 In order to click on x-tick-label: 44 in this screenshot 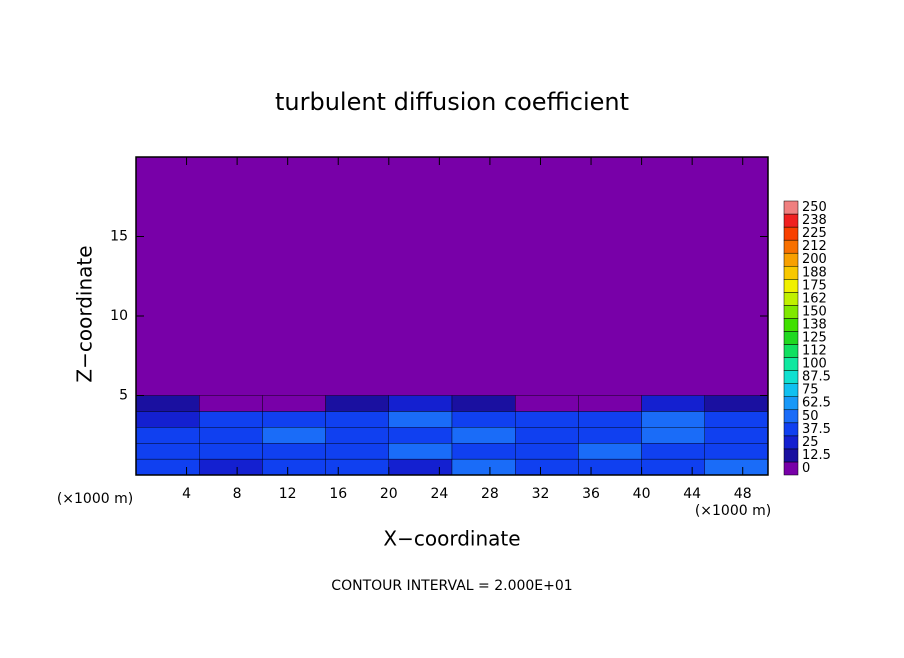, I will do `click(692, 494)`.